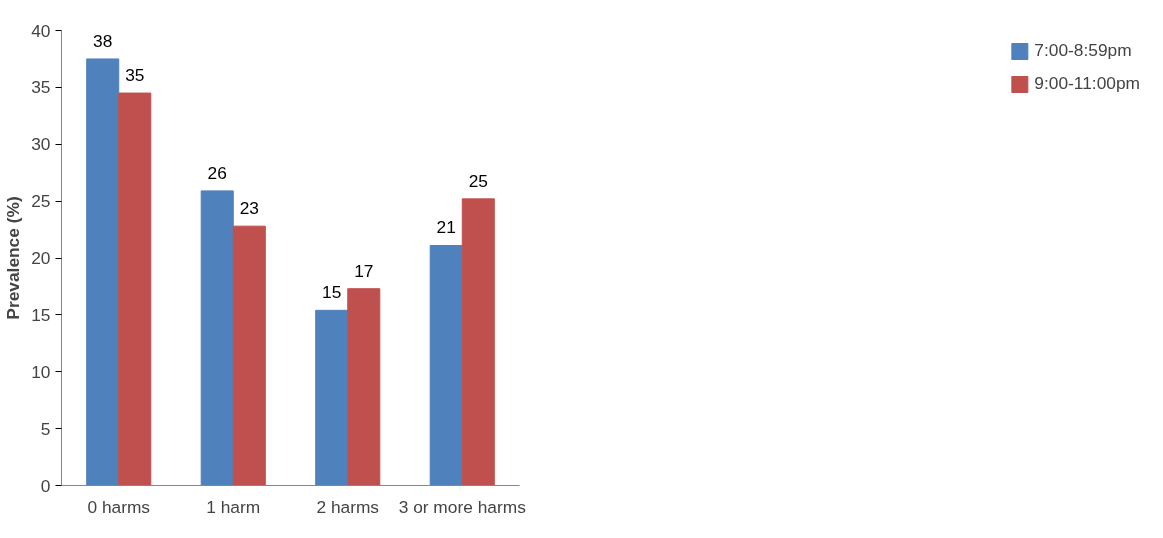 This screenshot has height=538, width=1163. I want to click on y-tick-label: 35, so click(41, 87).